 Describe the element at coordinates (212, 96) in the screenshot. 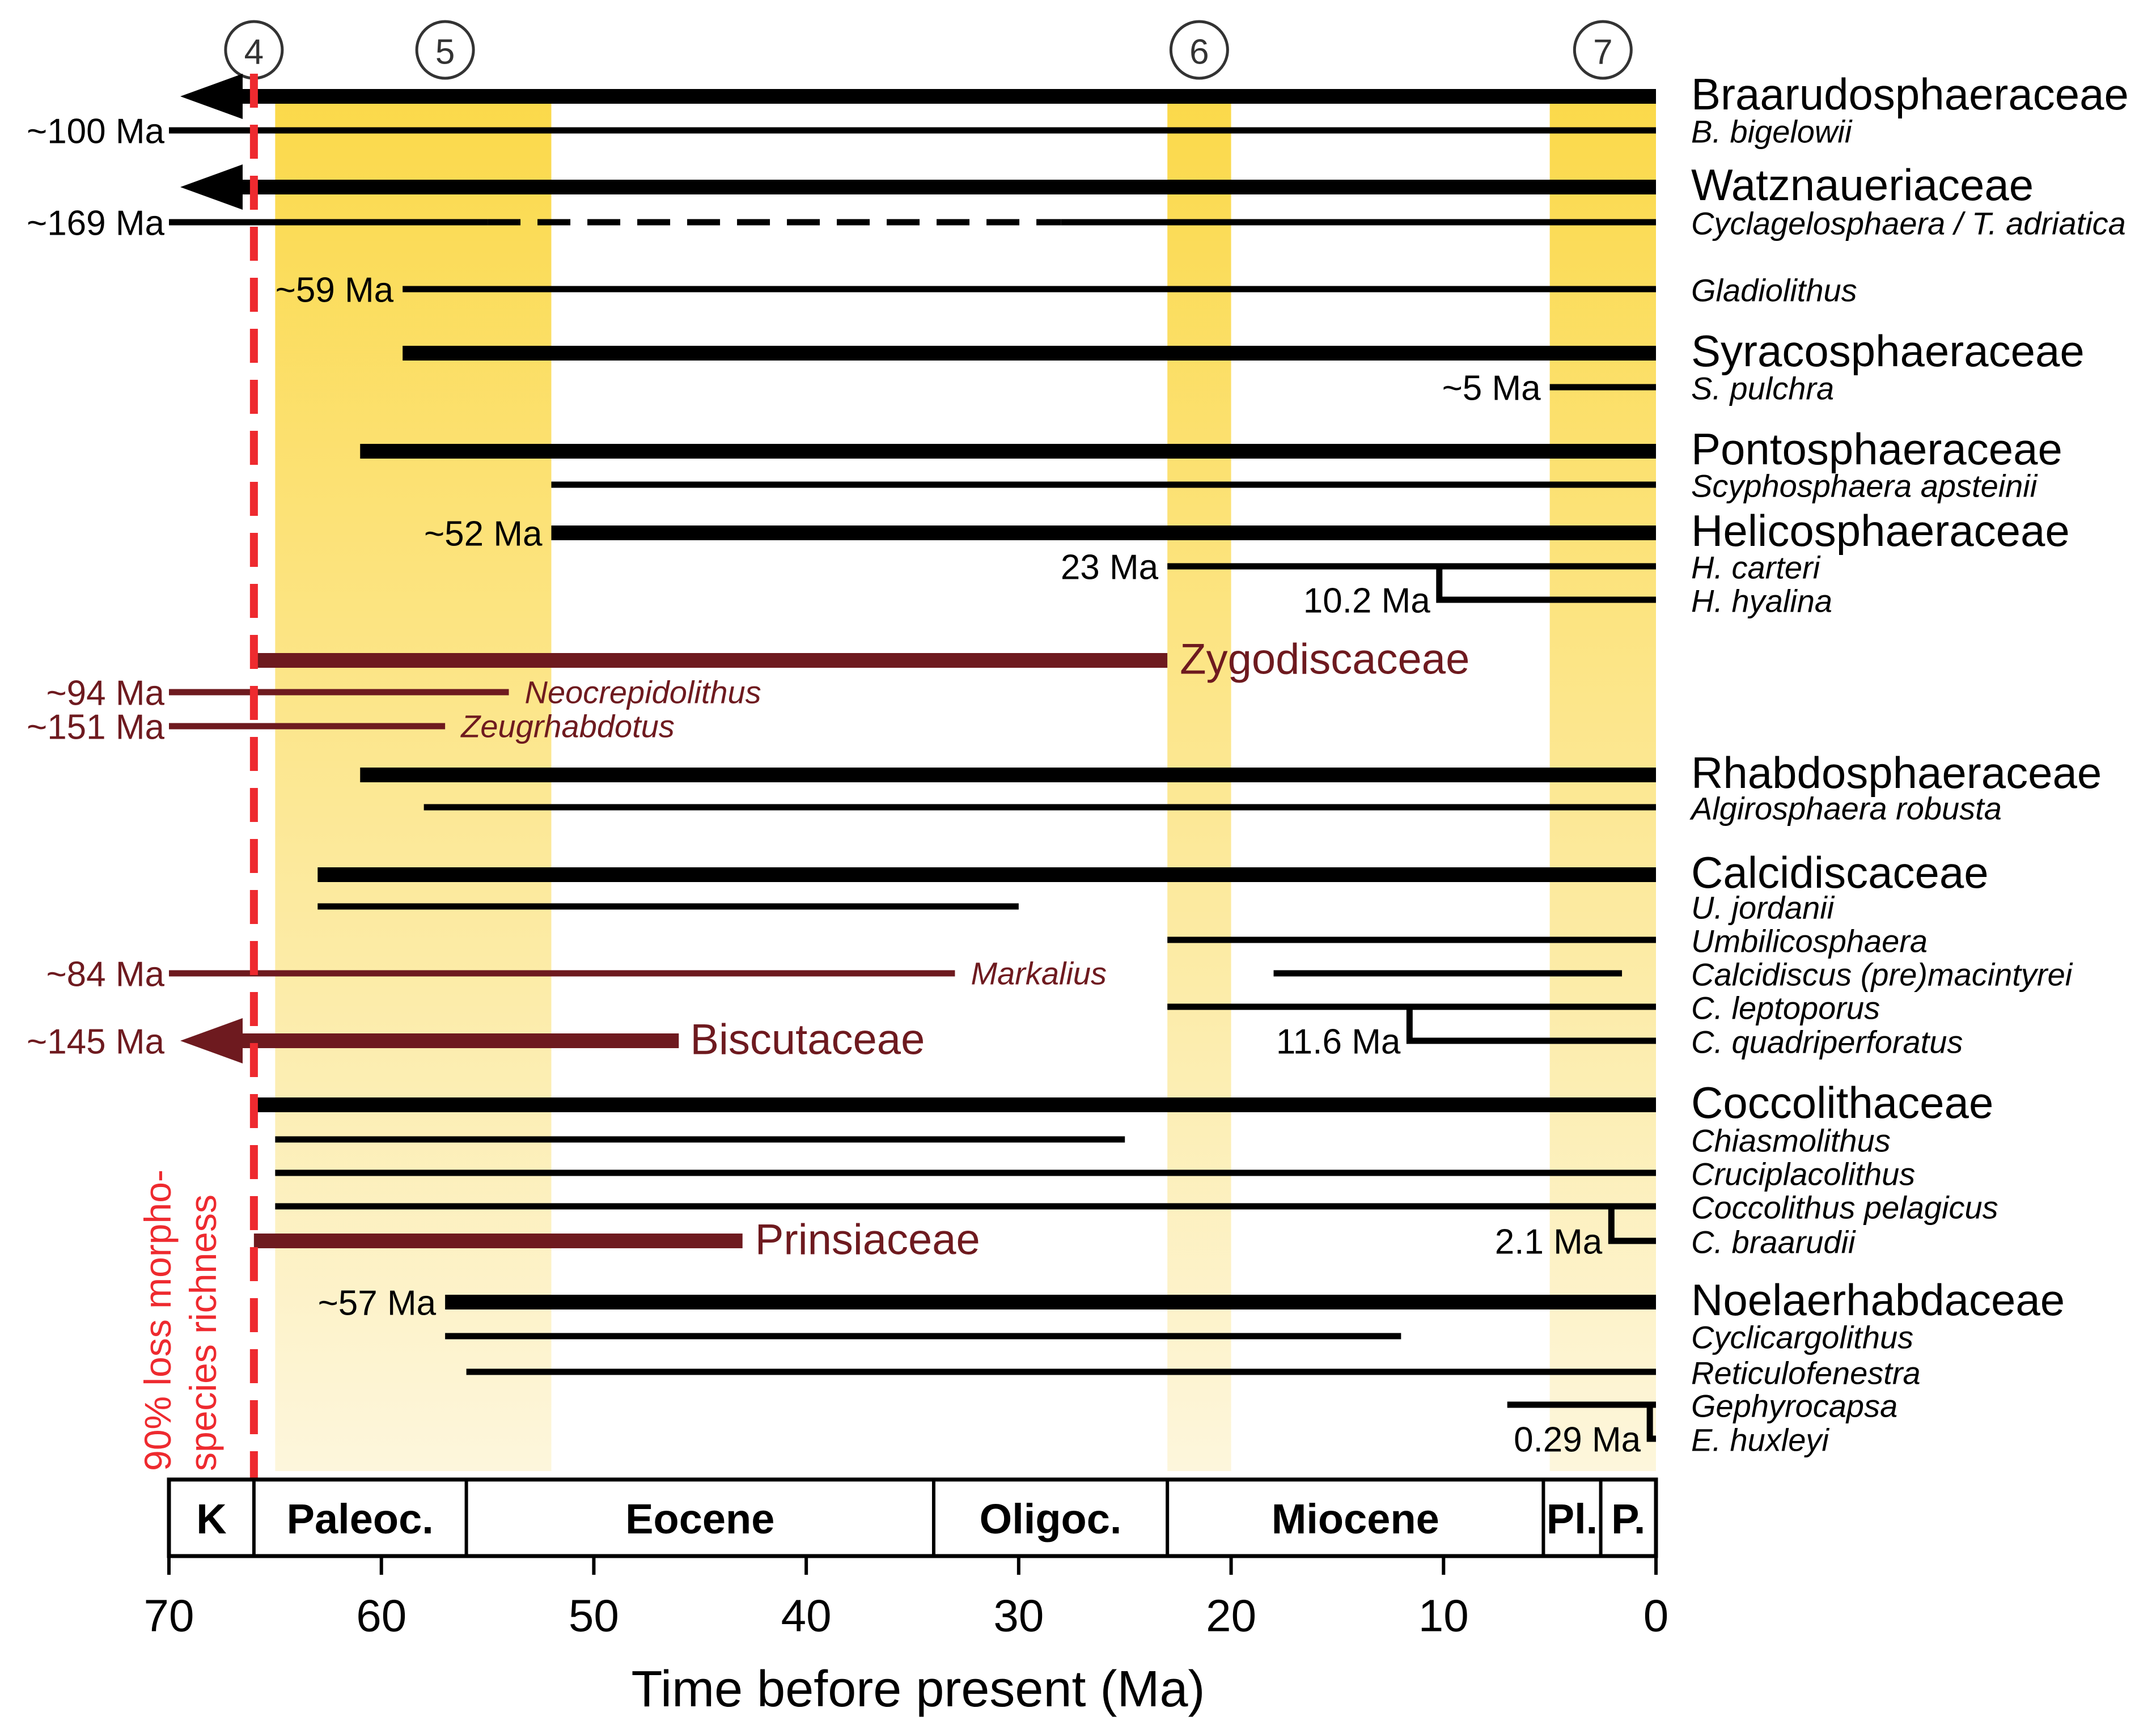

I see `range-arrowhead-braarudosphaeraceae` at that location.